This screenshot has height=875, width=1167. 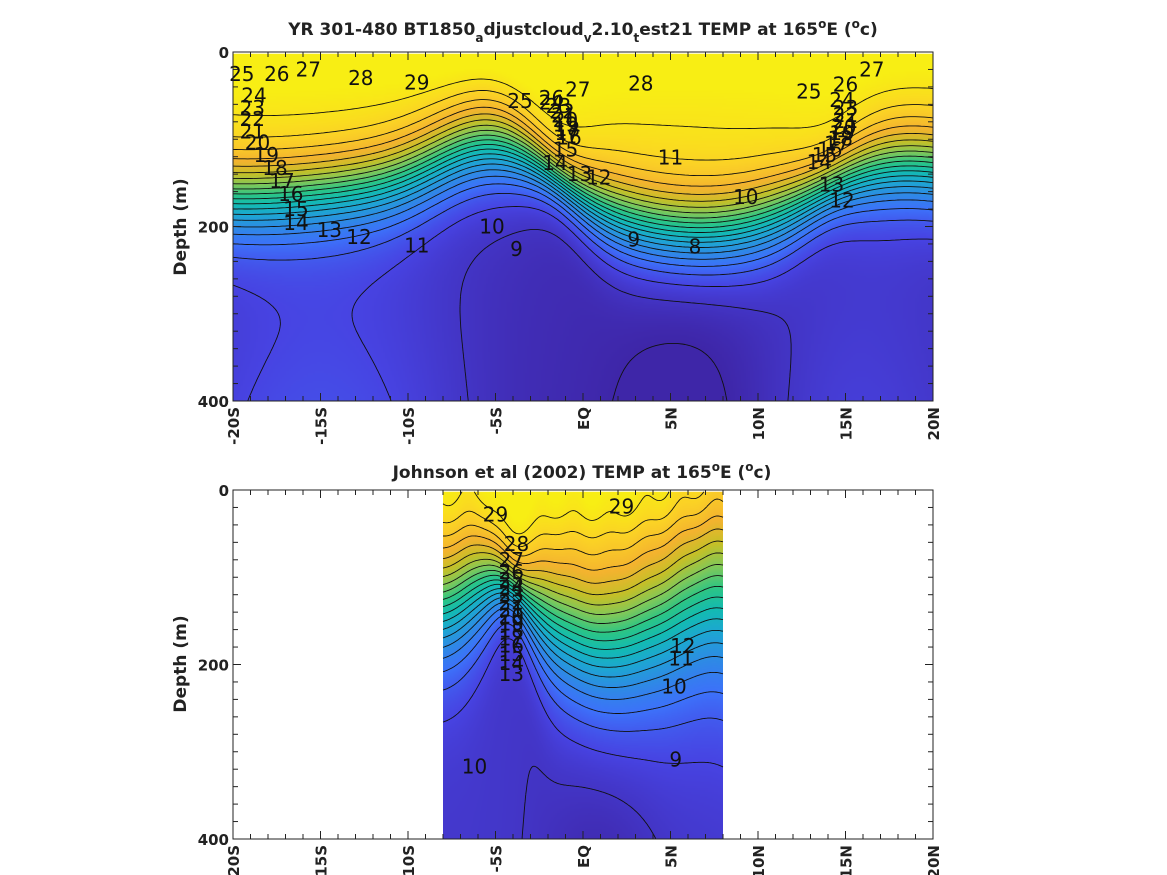 I want to click on y-axis-label: Depth (m), so click(x=181, y=663).